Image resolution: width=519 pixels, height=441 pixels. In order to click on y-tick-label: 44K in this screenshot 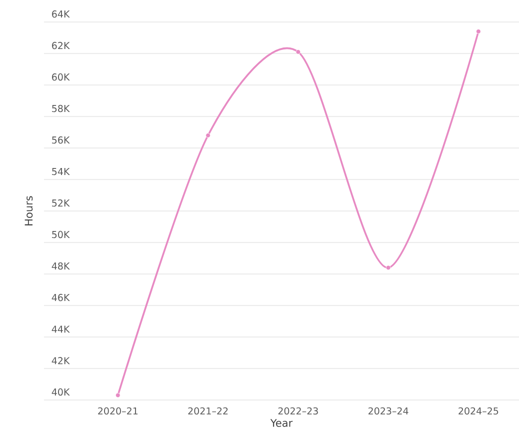, I will do `click(61, 329)`.